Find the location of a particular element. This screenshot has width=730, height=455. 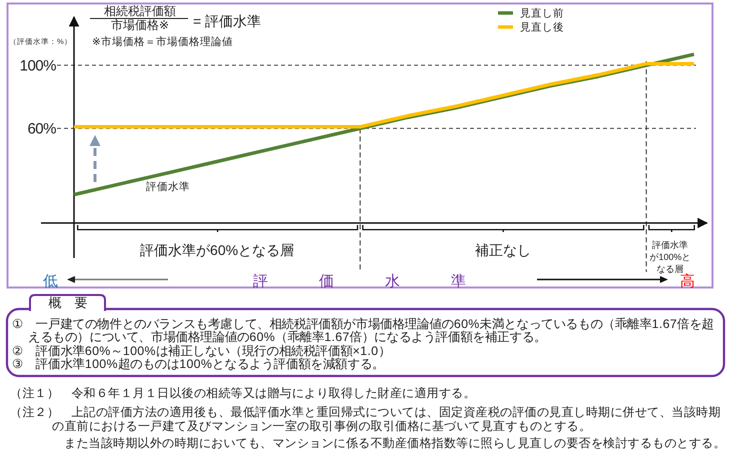

text: 評価水準が60%となる層 is located at coordinates (217, 250).